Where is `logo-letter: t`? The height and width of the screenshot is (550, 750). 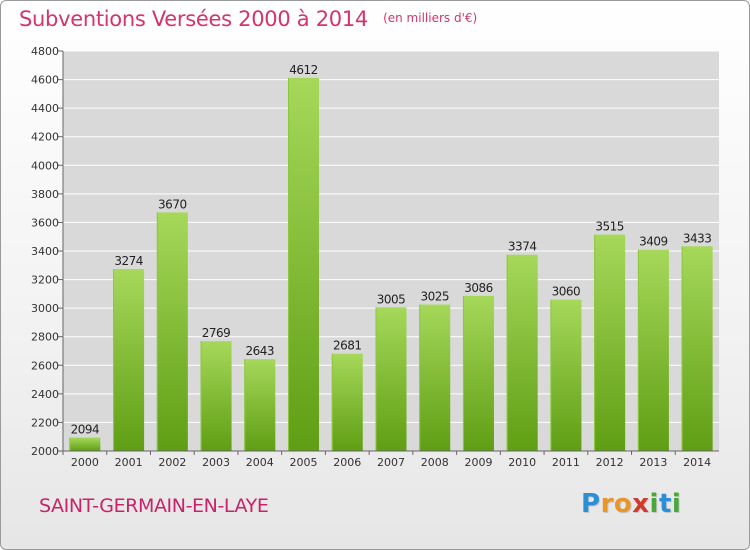 logo-letter: t is located at coordinates (665, 504).